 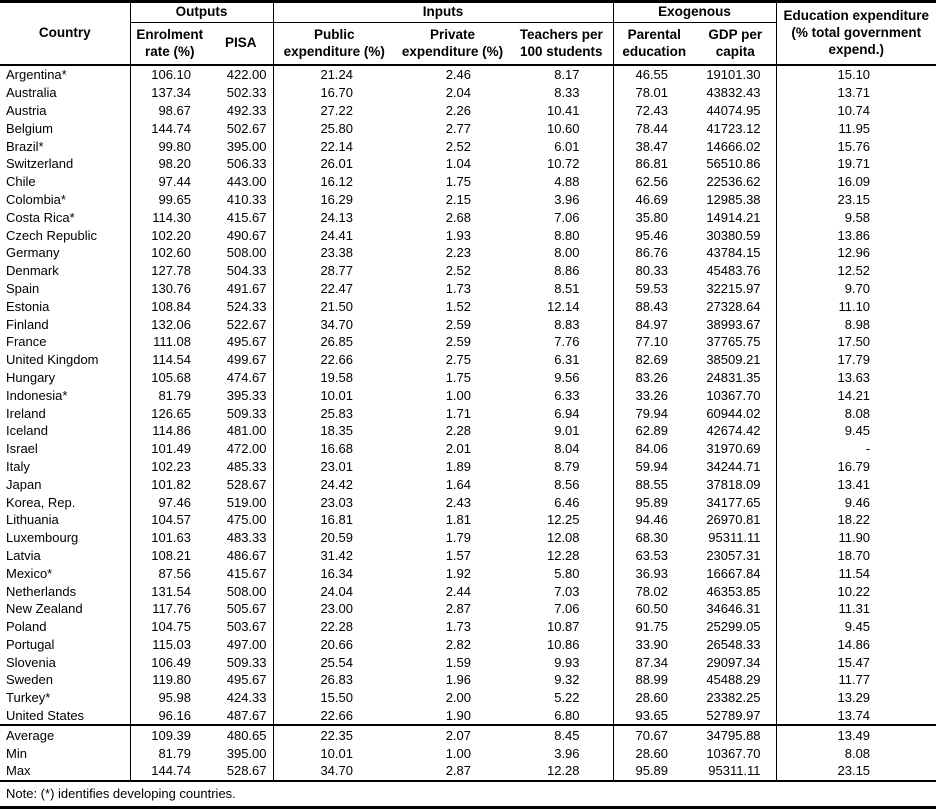 I want to click on value-cell: 1.79, so click(x=458, y=538).